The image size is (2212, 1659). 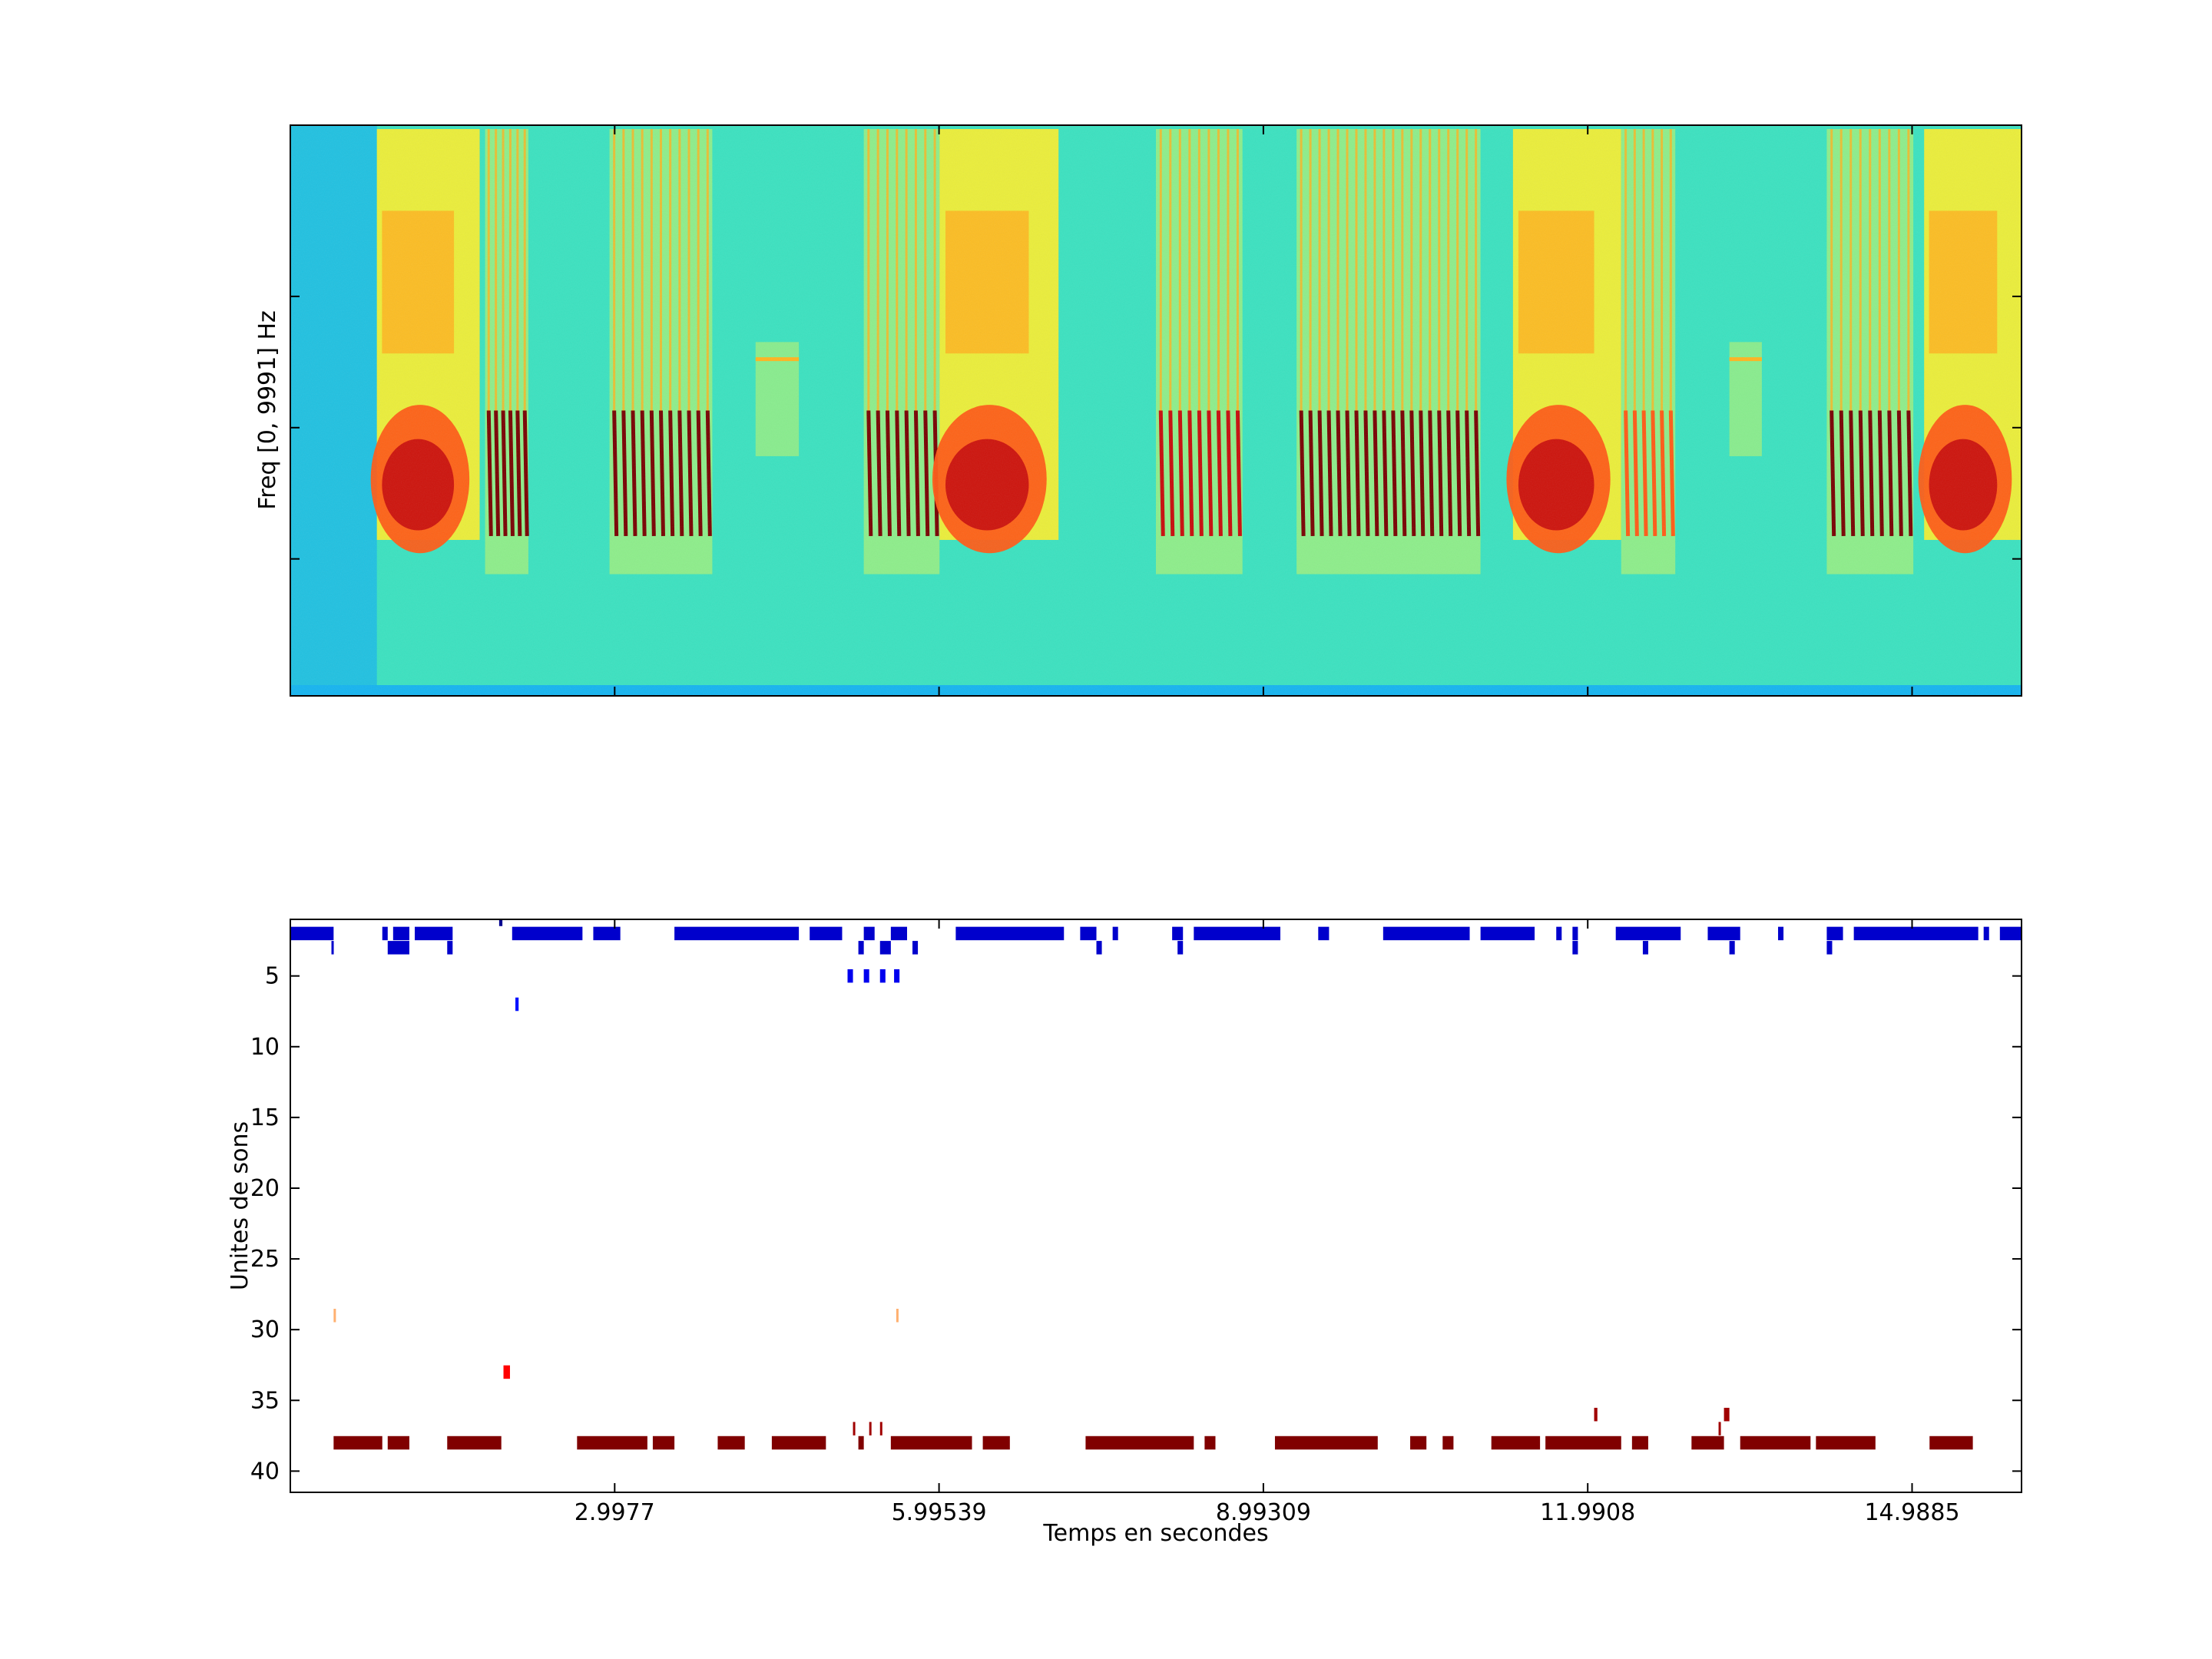 What do you see at coordinates (265, 1259) in the screenshot?
I see `raster-ytick-label: 25` at bounding box center [265, 1259].